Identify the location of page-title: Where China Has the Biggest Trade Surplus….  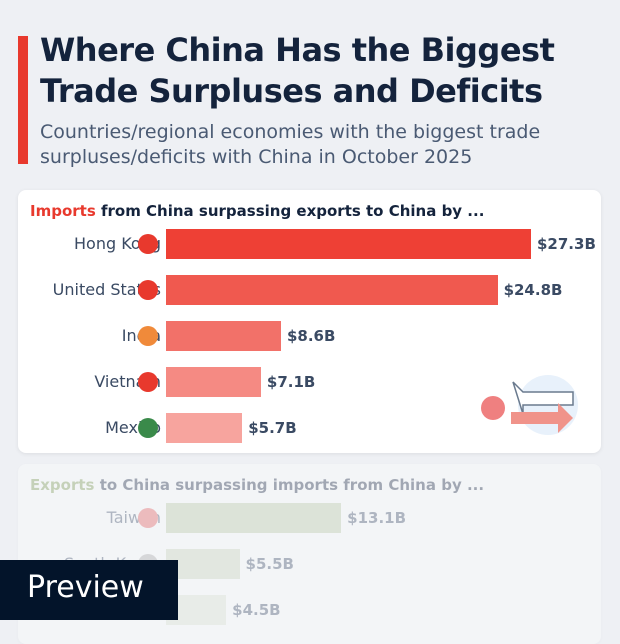
(297, 71).